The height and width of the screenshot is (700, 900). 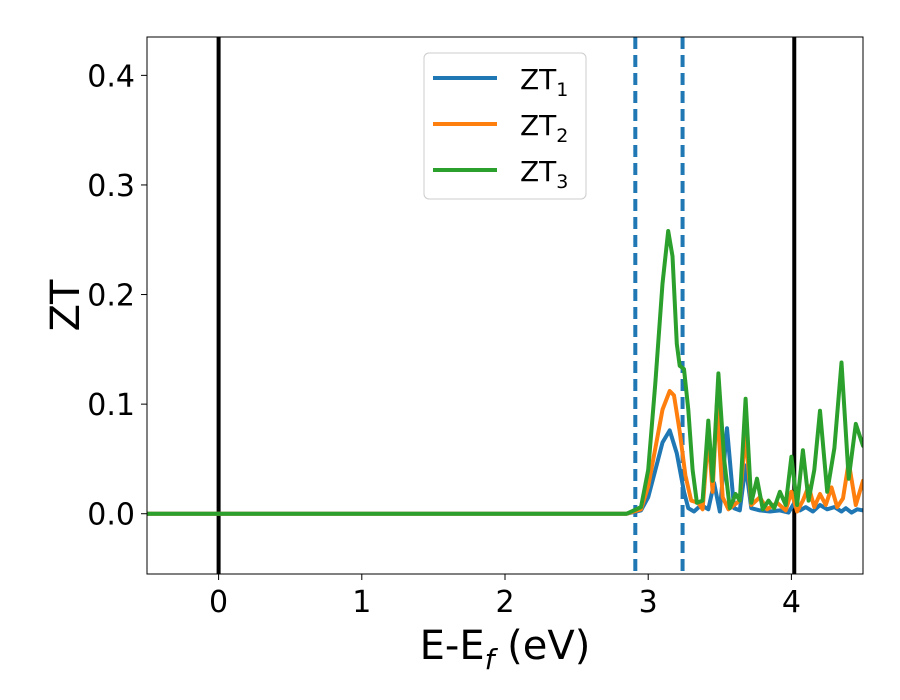 What do you see at coordinates (66, 305) in the screenshot?
I see `y-axis-label: ZT` at bounding box center [66, 305].